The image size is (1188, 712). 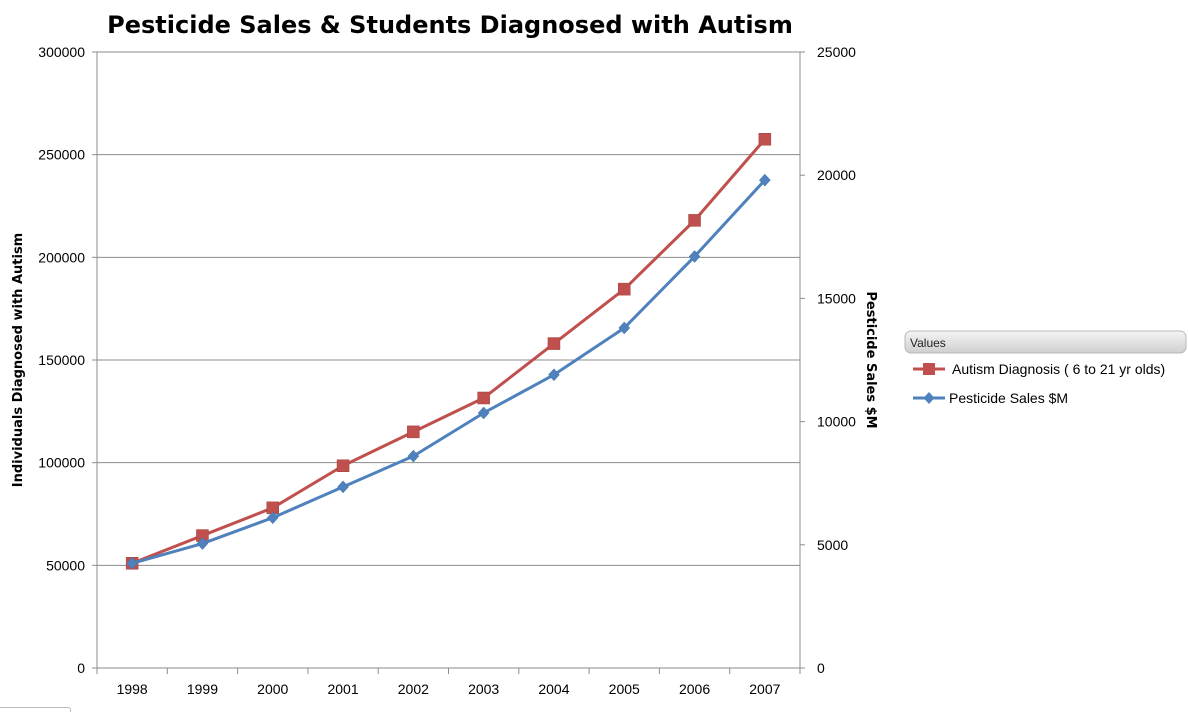 I want to click on y-tick-label: 250000, so click(x=61, y=155).